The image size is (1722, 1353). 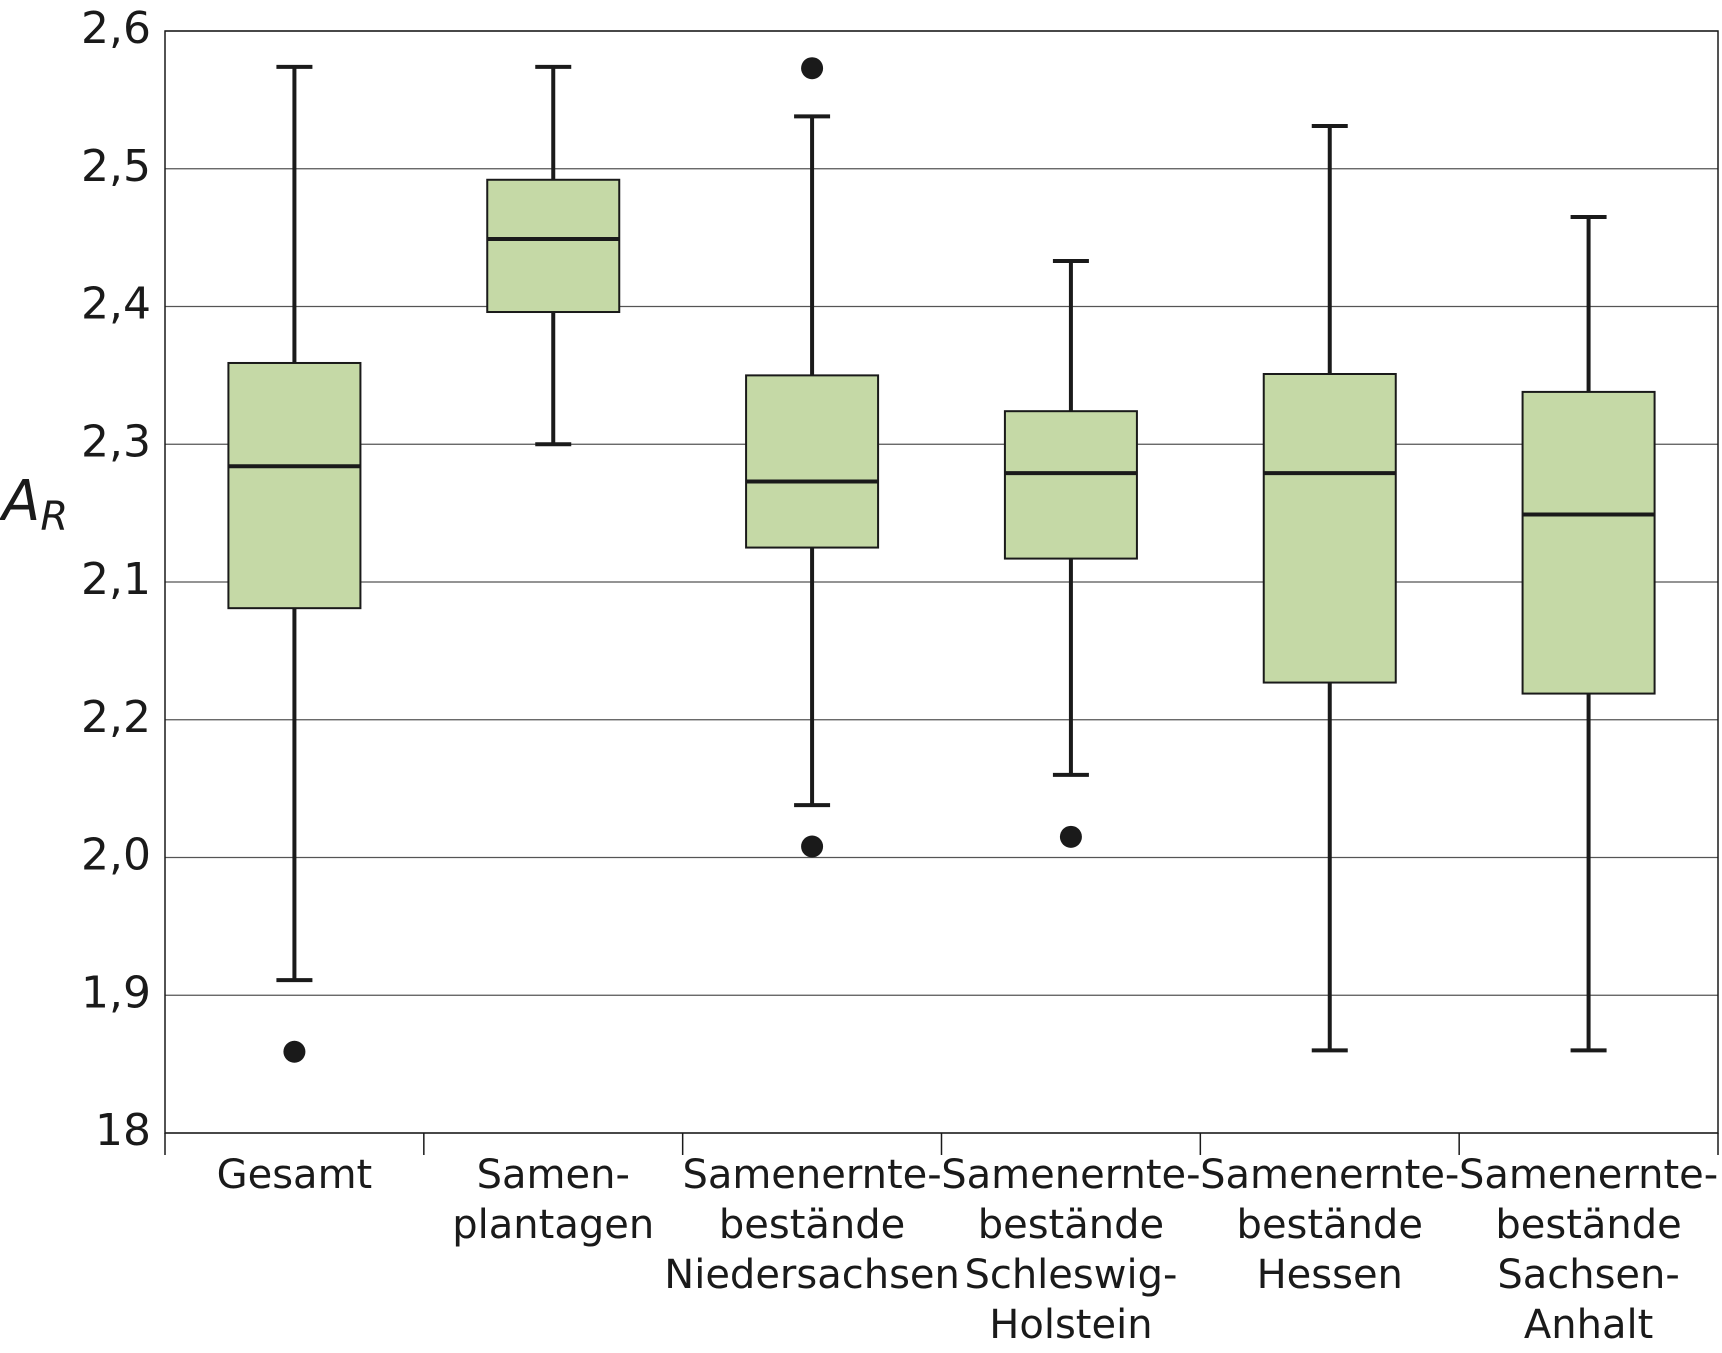 I want to click on y-tick-label: 18, so click(x=123, y=1130).